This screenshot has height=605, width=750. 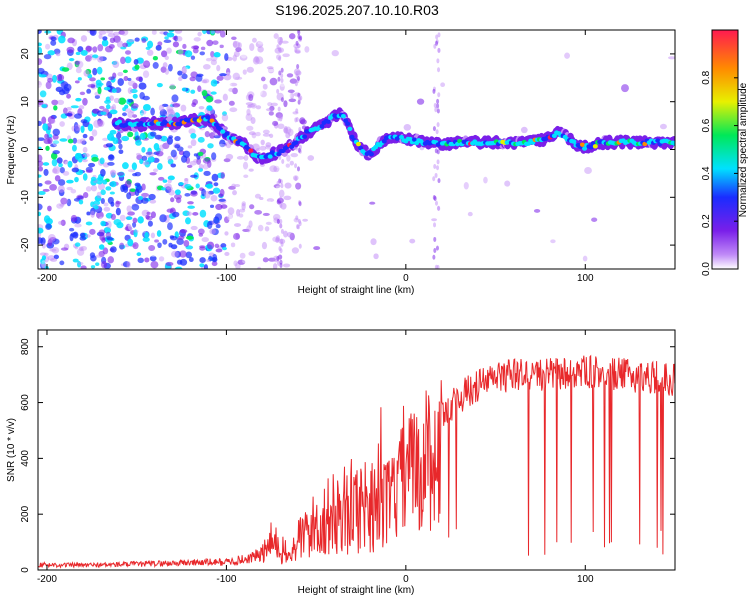 I want to click on snr-x-tick-label: 0, so click(x=406, y=579).